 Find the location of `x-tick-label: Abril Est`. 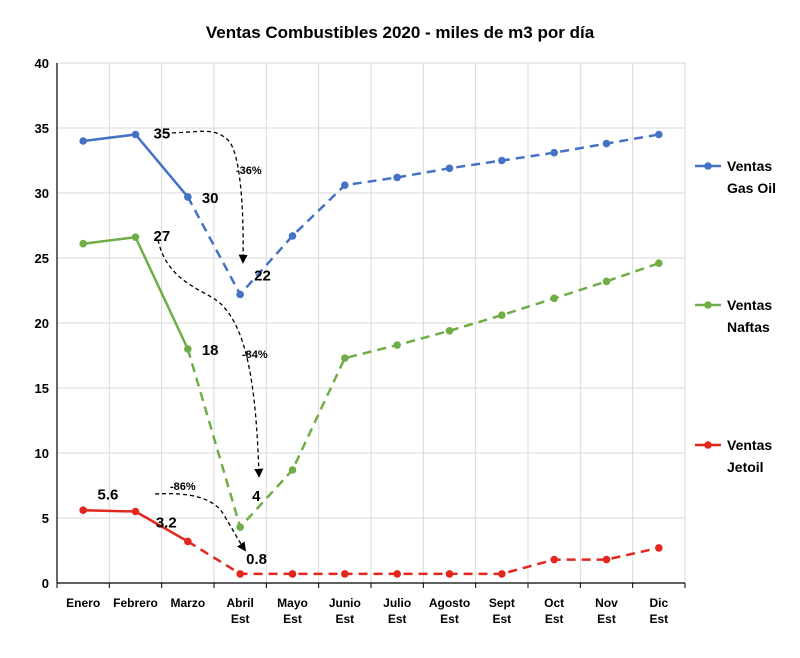

x-tick-label: Abril Est is located at coordinates (239, 611).